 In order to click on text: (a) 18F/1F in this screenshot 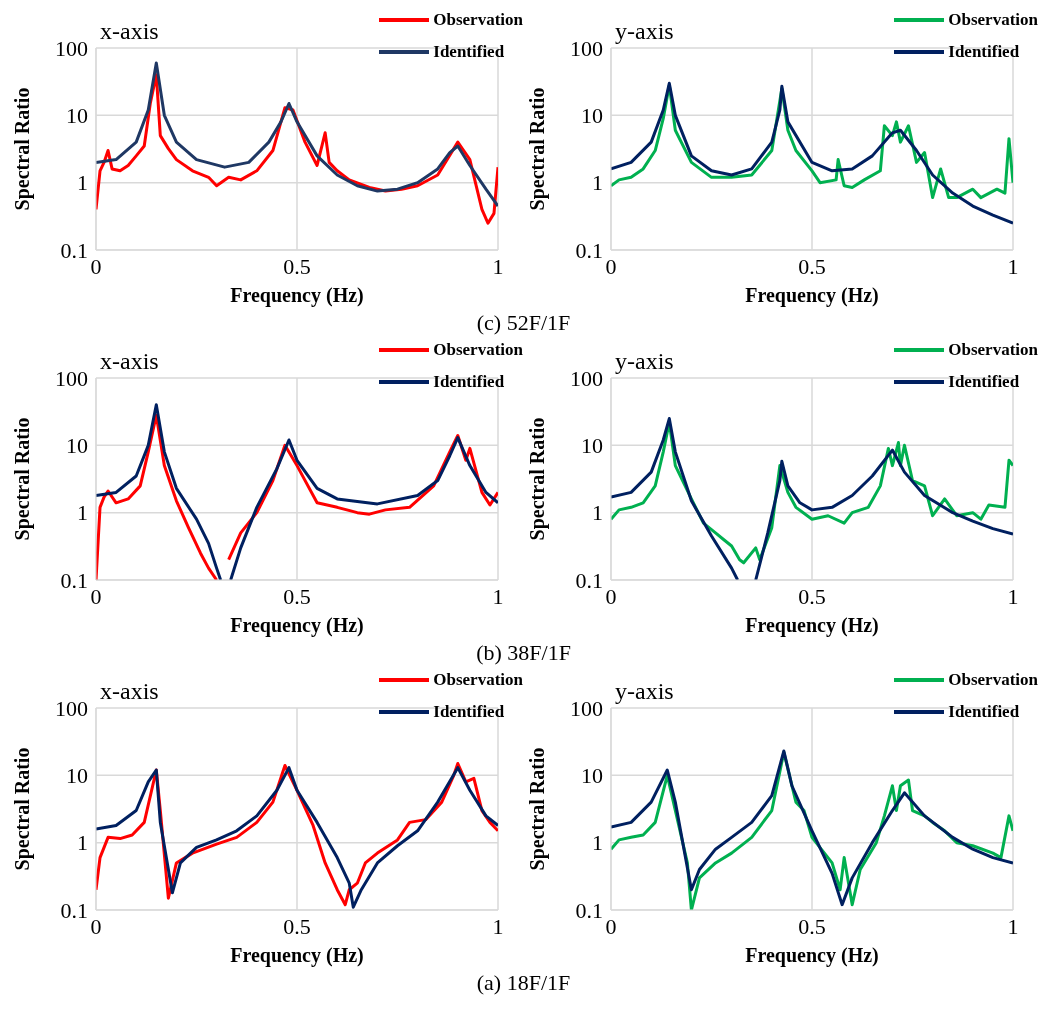, I will do `click(523, 982)`.